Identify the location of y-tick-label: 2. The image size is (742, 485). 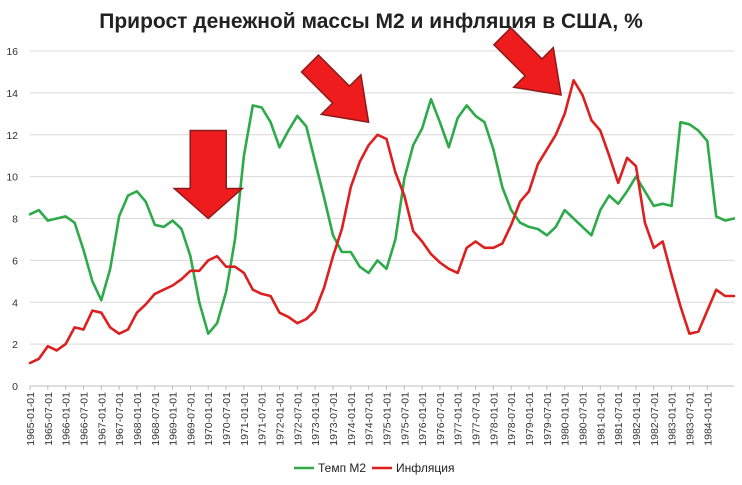
(15, 345).